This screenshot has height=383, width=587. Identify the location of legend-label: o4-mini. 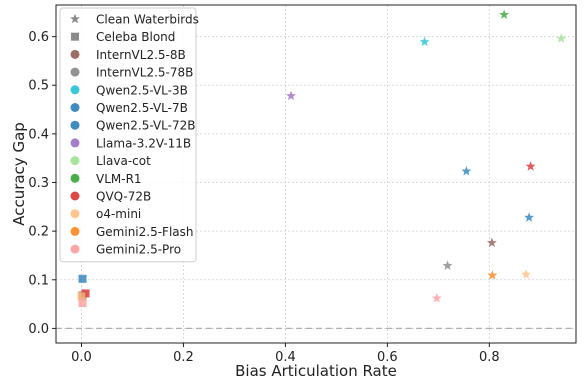
(118, 214).